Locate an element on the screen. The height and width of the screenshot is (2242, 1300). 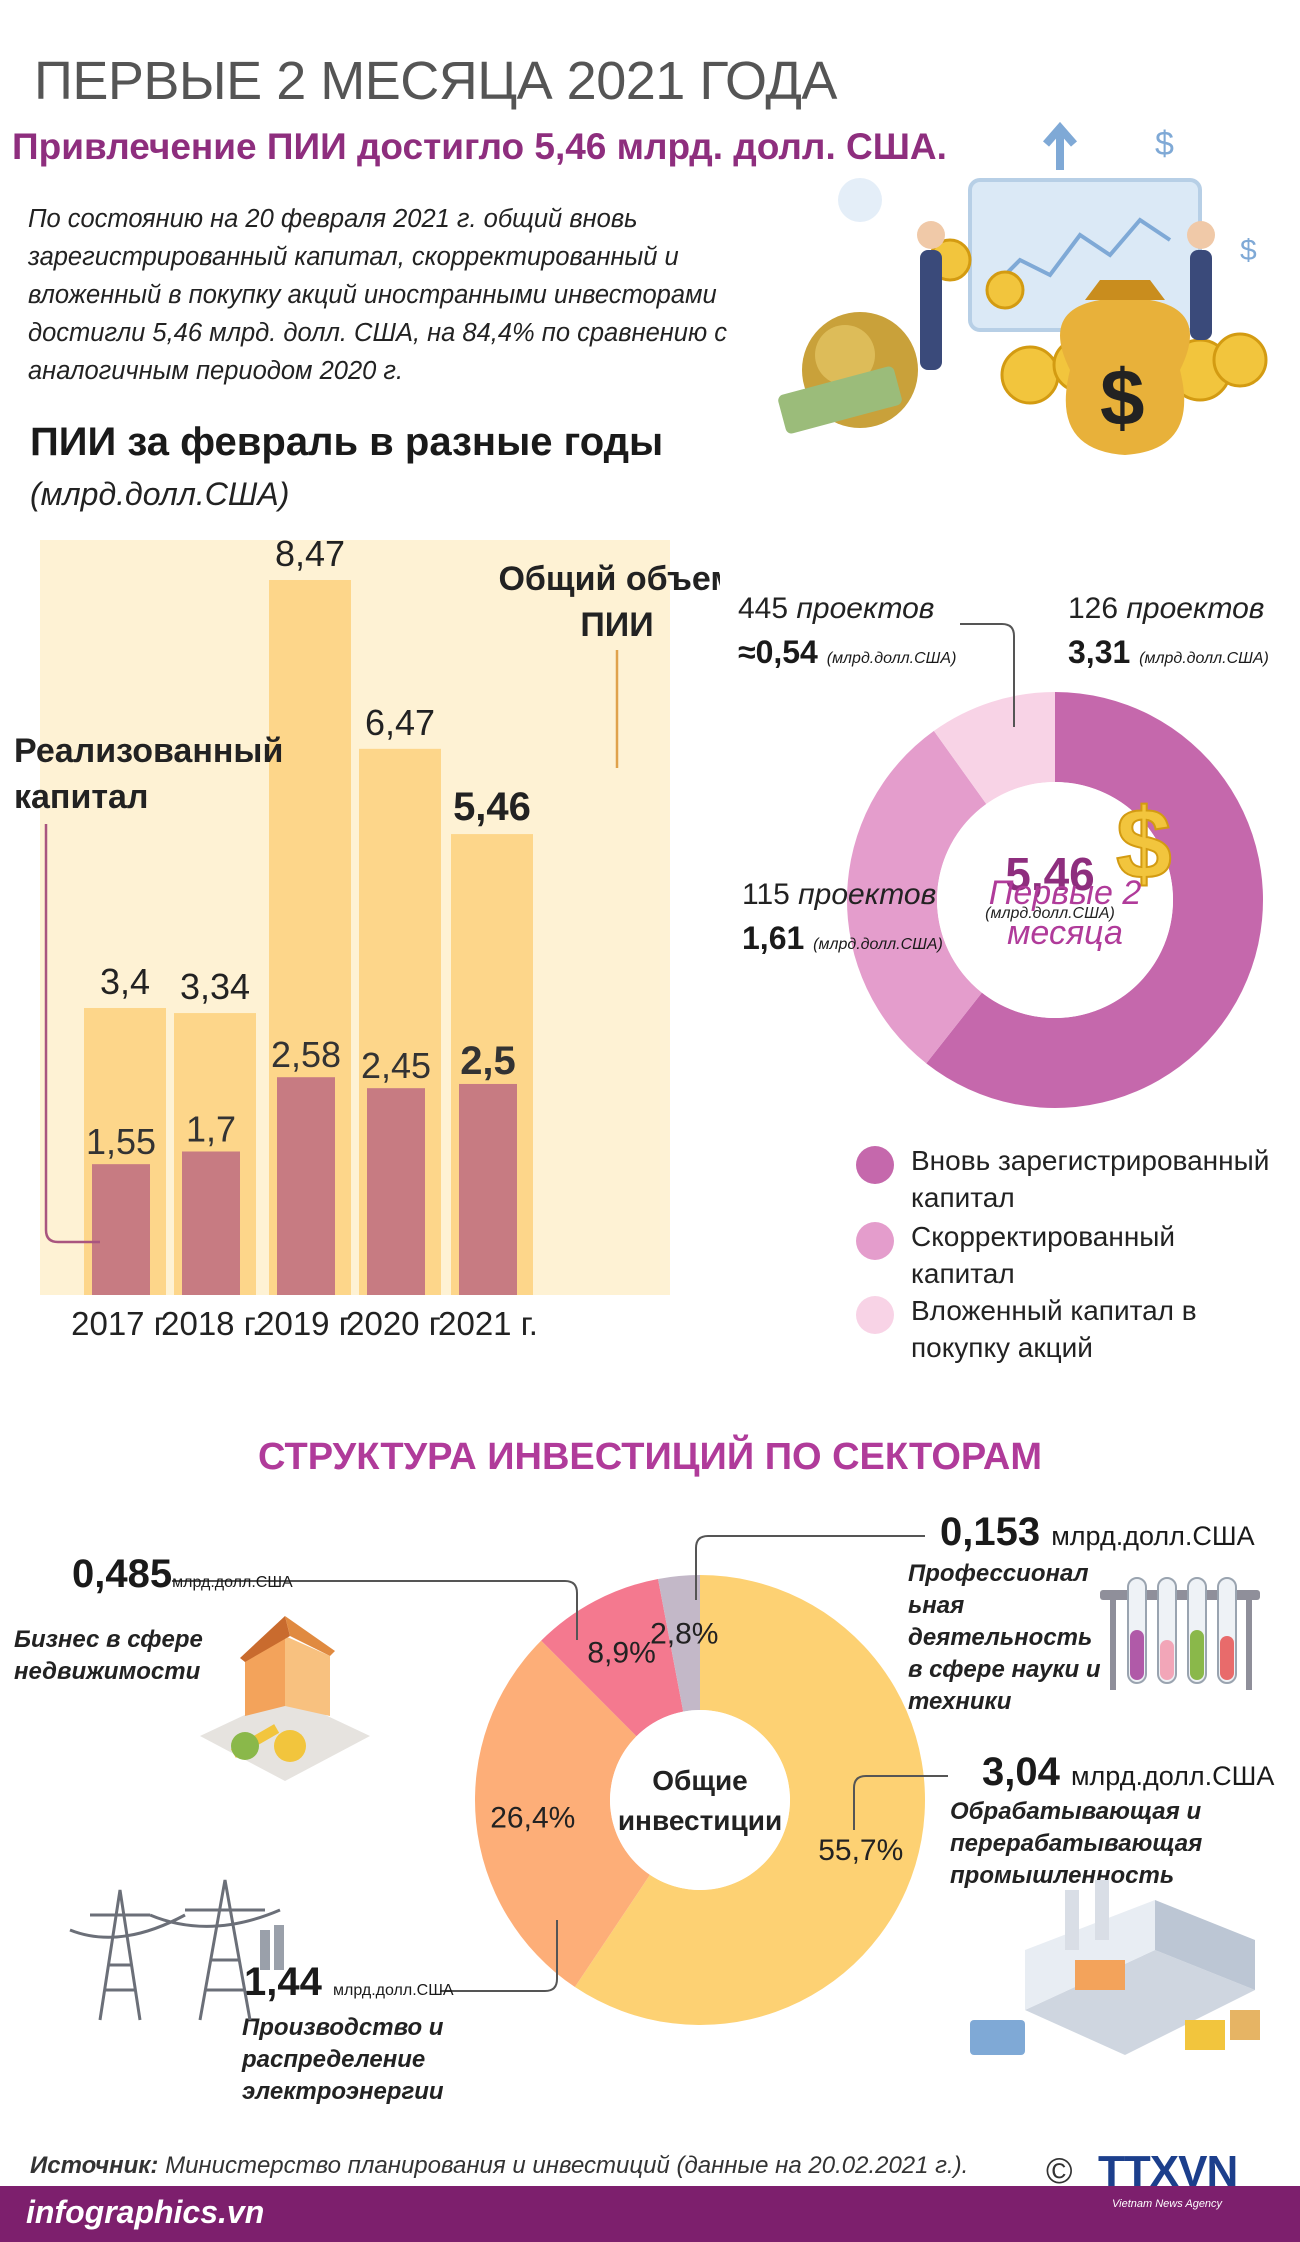
copyright-icon: © is located at coordinates (1059, 2170).